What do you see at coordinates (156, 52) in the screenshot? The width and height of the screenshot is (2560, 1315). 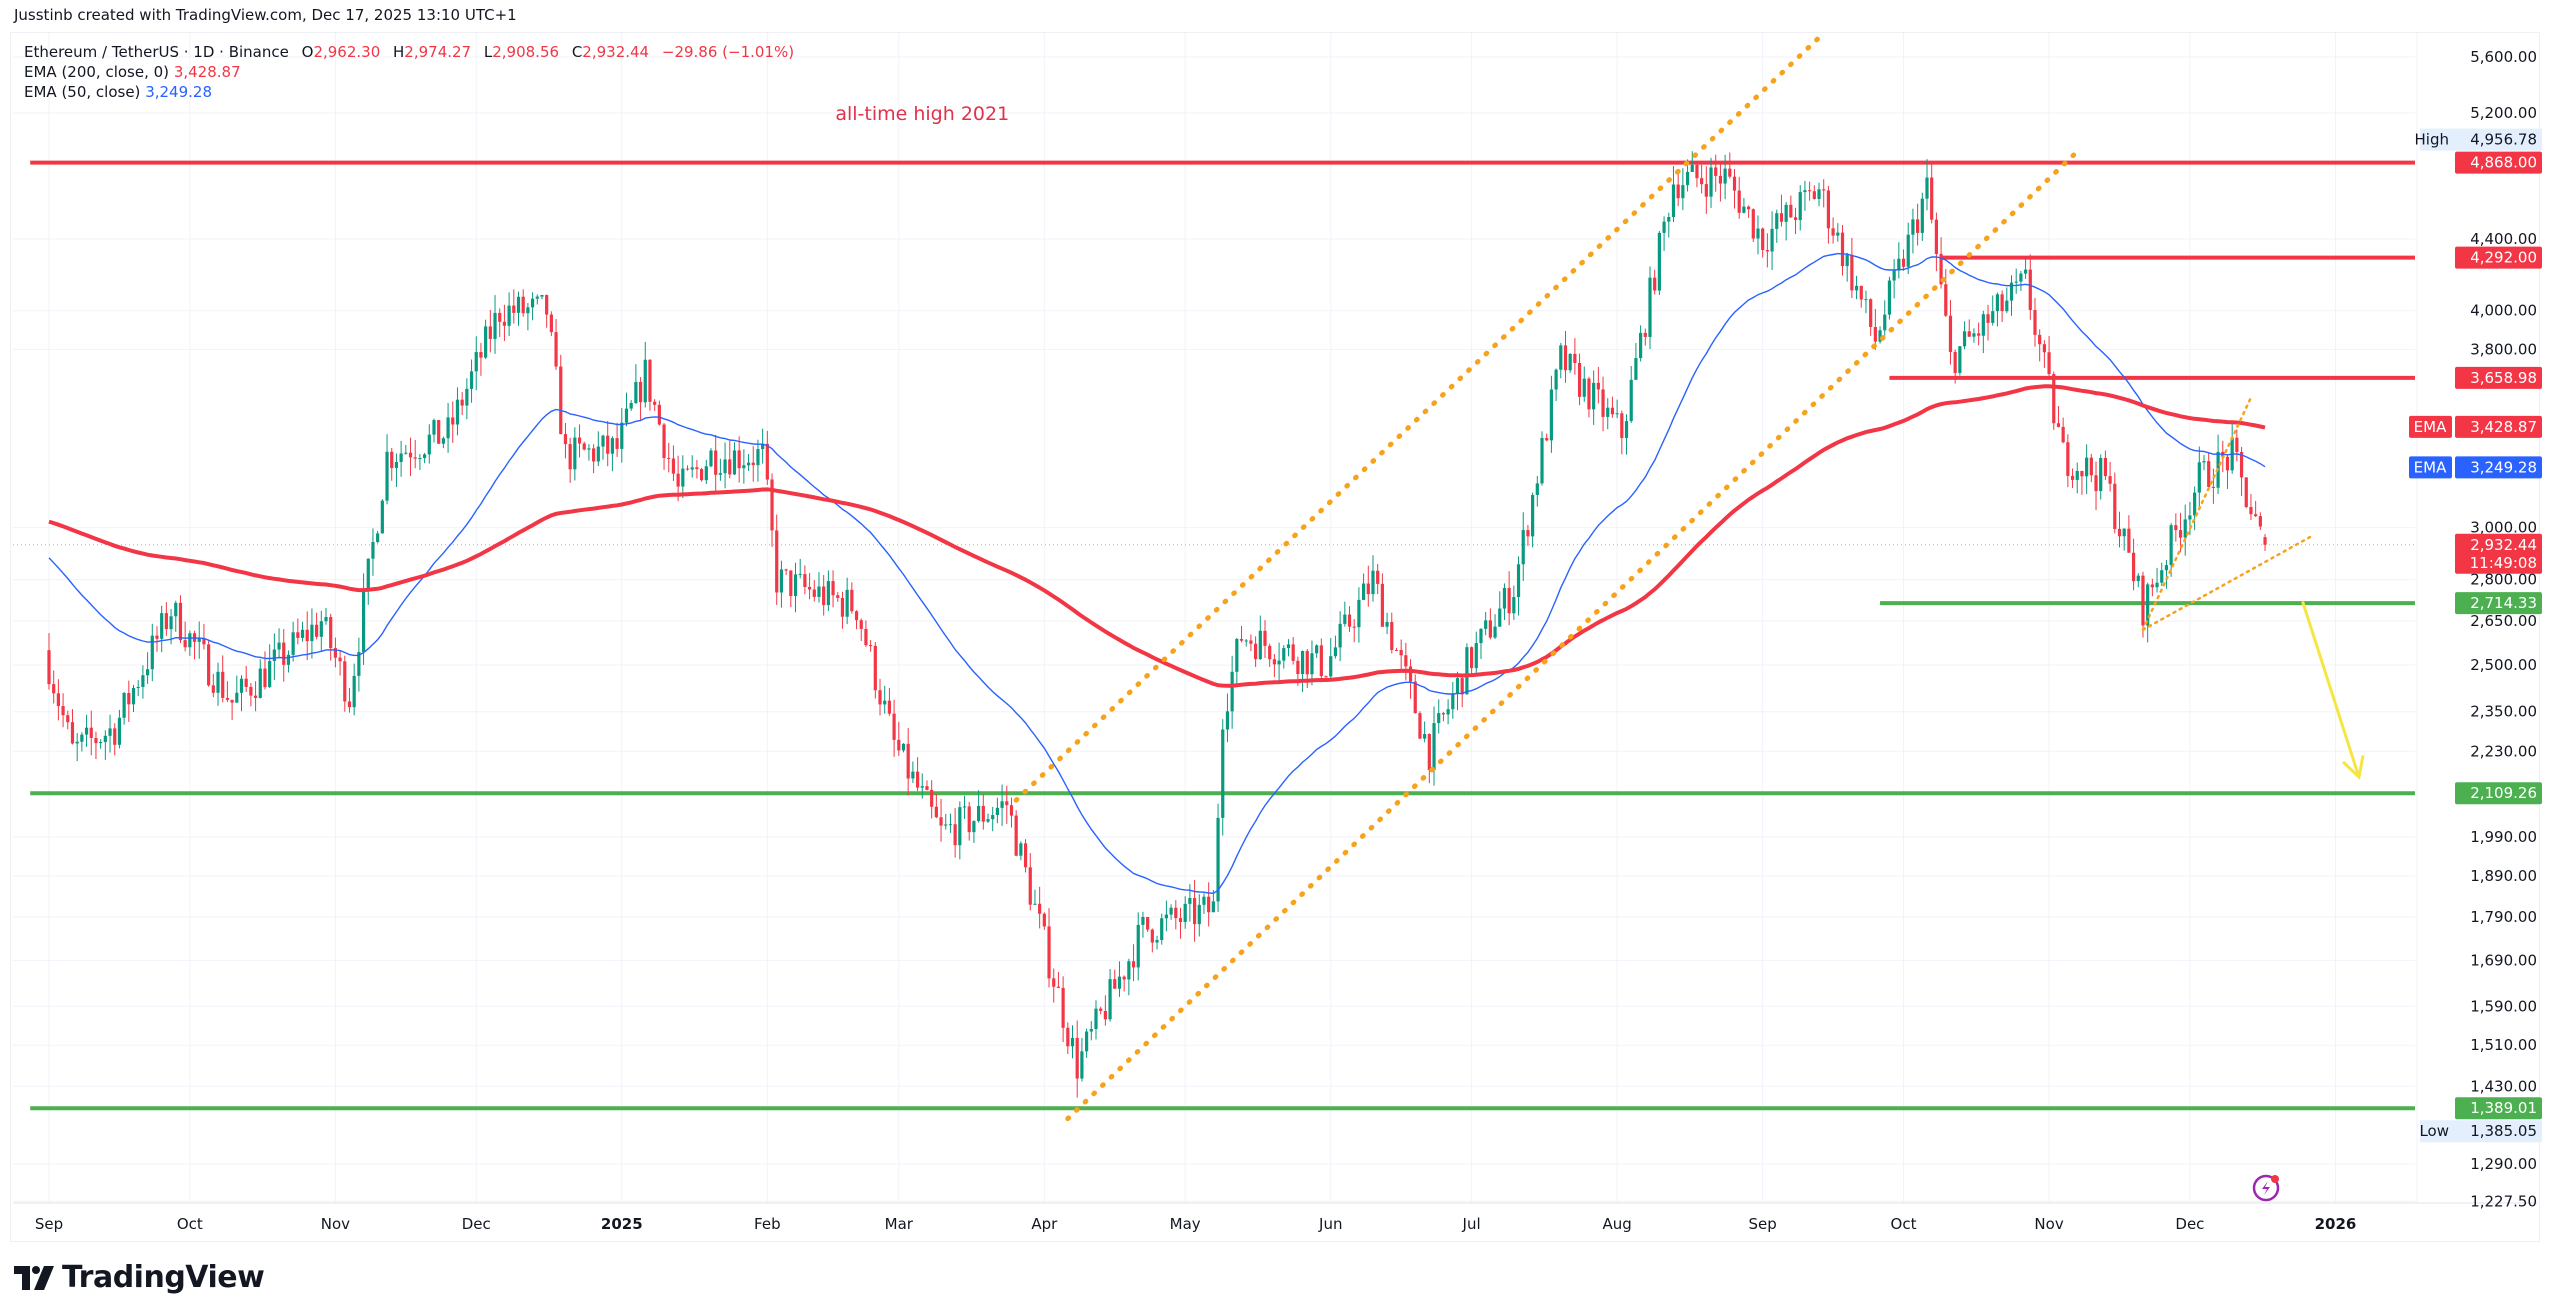 I see `symbol-name: Ethereum / TetherUS · 1D · Binance` at bounding box center [156, 52].